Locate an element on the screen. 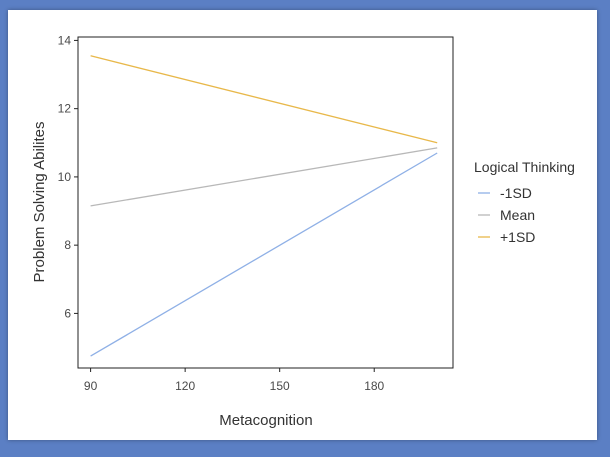 Image resolution: width=610 pixels, height=457 pixels. y-tick-label: 8 is located at coordinates (67, 245).